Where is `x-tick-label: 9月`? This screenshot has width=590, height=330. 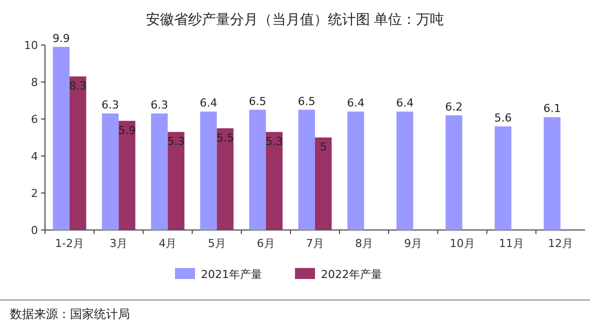
x-tick-label: 9月 is located at coordinates (413, 243).